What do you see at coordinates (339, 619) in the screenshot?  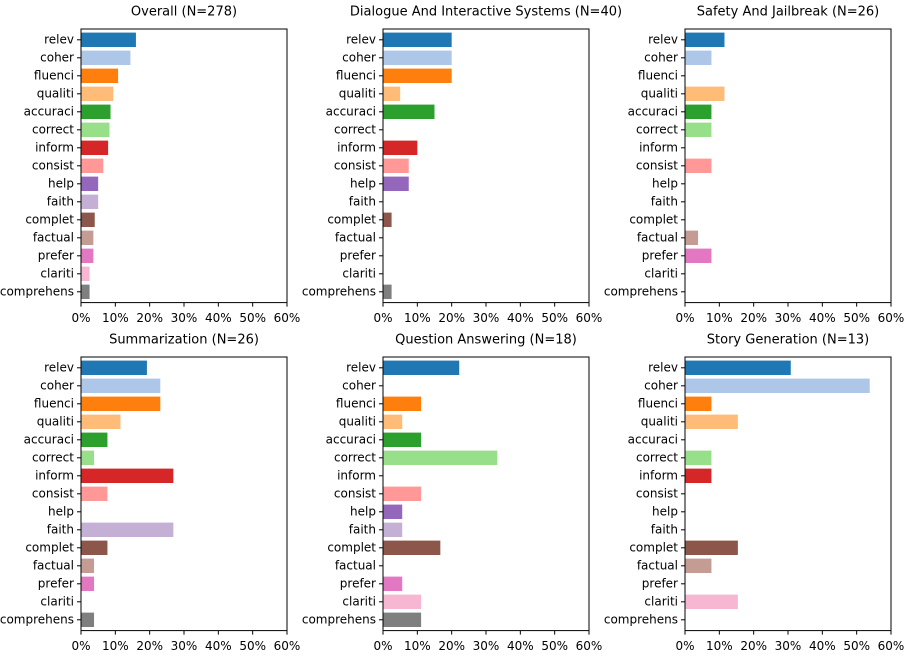 I see `y-tick-label: comprehens` at bounding box center [339, 619].